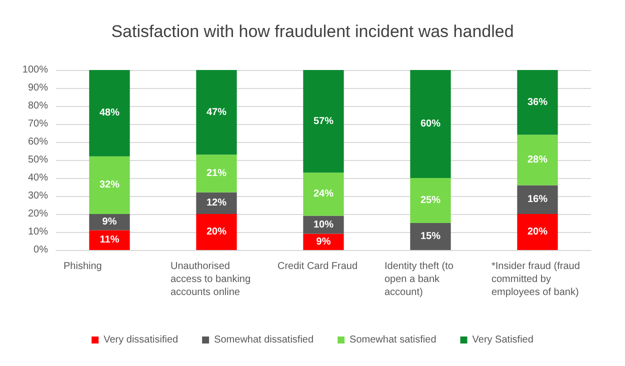  What do you see at coordinates (38, 178) in the screenshot?
I see `y-tick-label: 40%` at bounding box center [38, 178].